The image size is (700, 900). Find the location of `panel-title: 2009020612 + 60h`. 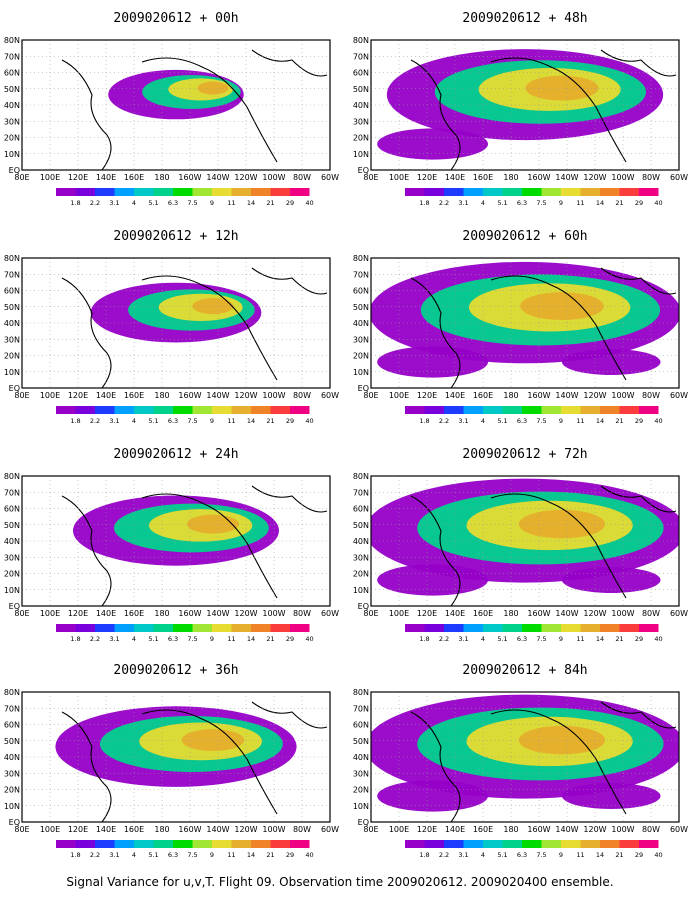

panel-title: 2009020612 + 60h is located at coordinates (524, 236).